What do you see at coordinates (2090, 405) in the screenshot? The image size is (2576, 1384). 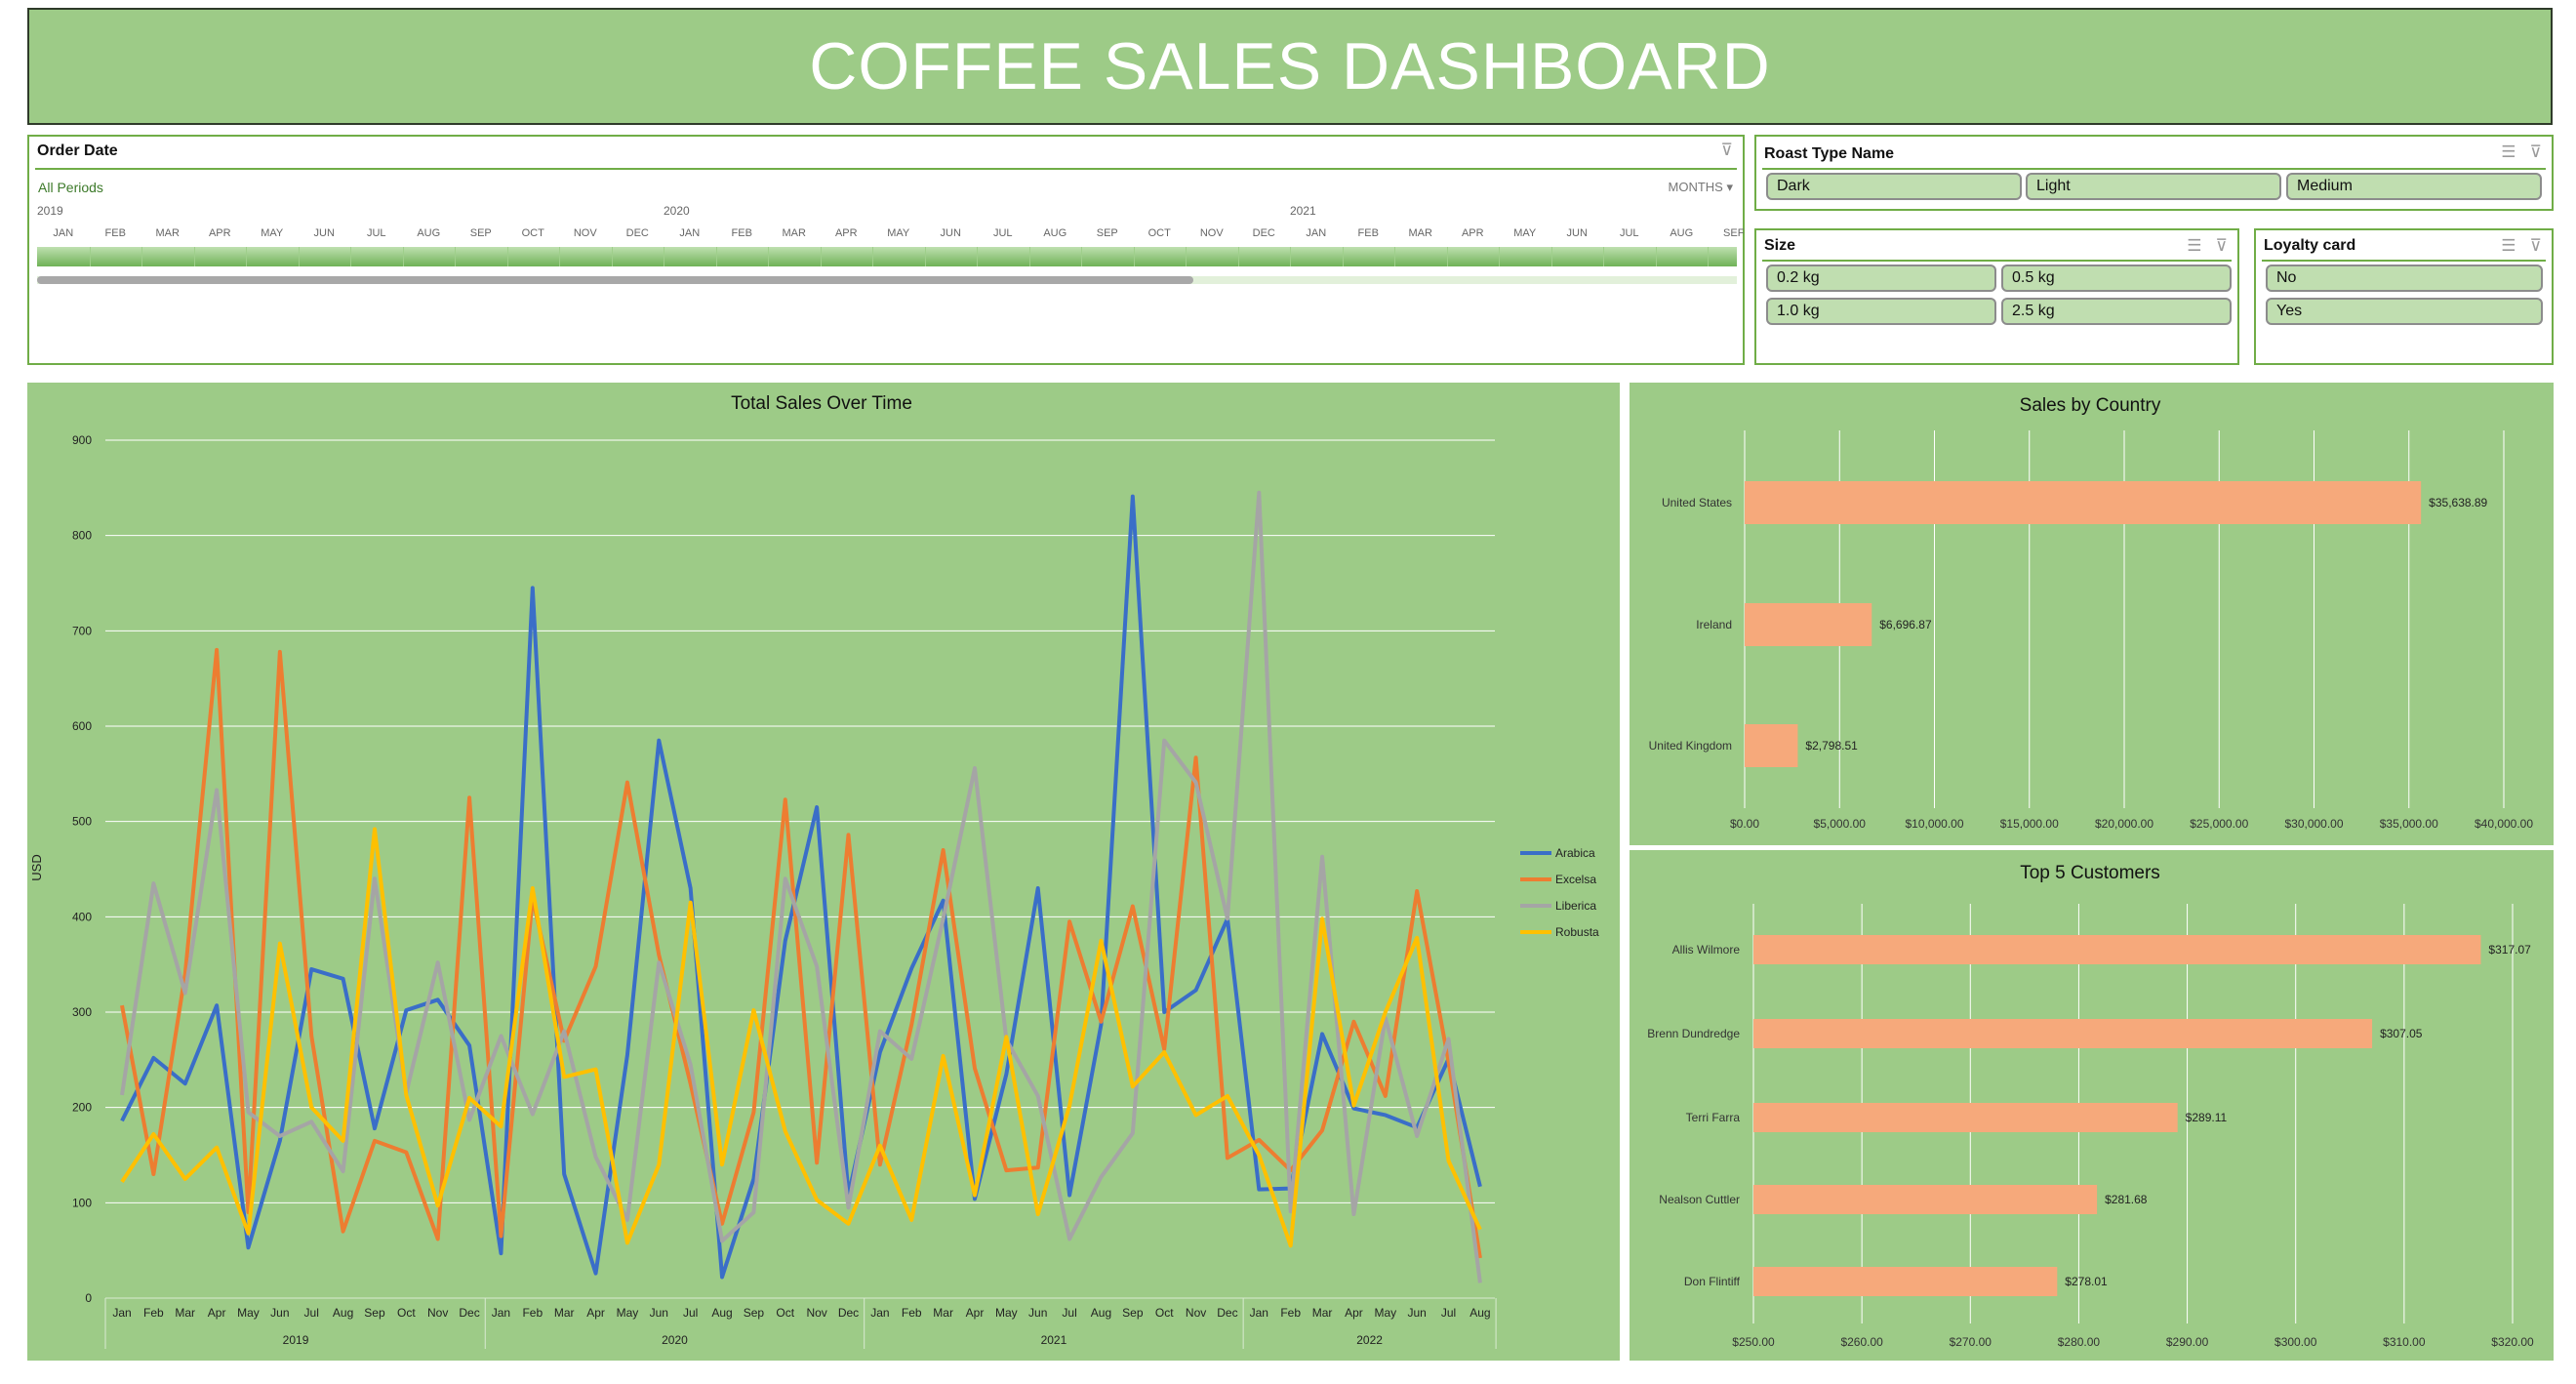 I see `chart-title: Sales by Country` at bounding box center [2090, 405].